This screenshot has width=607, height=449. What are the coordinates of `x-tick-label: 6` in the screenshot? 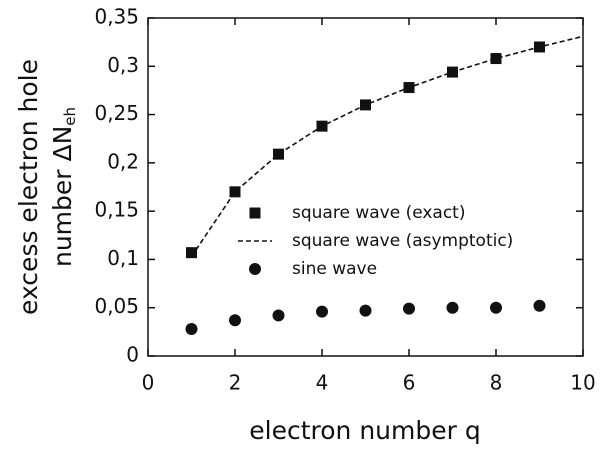 It's located at (409, 383).